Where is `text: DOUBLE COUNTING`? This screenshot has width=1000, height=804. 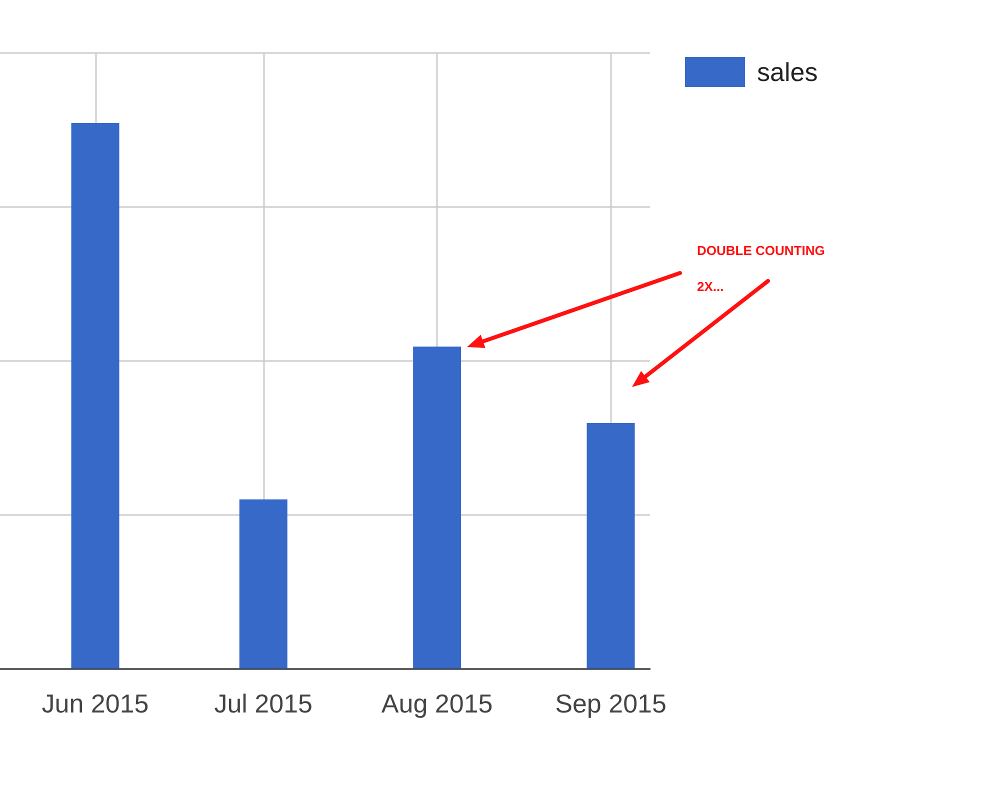
text: DOUBLE COUNTING is located at coordinates (761, 250).